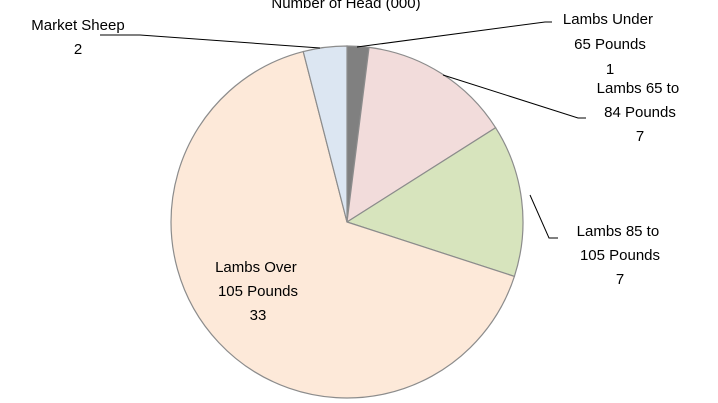  I want to click on value-label: 33, so click(258, 315).